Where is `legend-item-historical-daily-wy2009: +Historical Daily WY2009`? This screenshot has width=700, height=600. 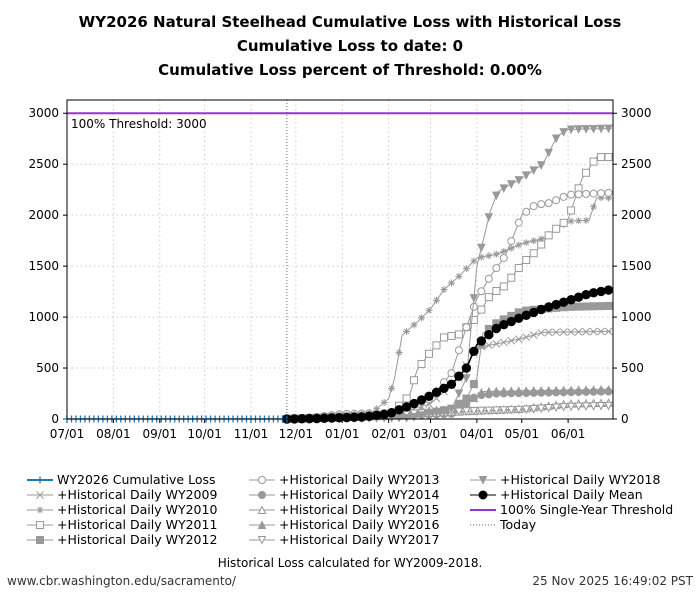
legend-item-historical-daily-wy2009: +Historical Daily WY2009 is located at coordinates (121, 494).